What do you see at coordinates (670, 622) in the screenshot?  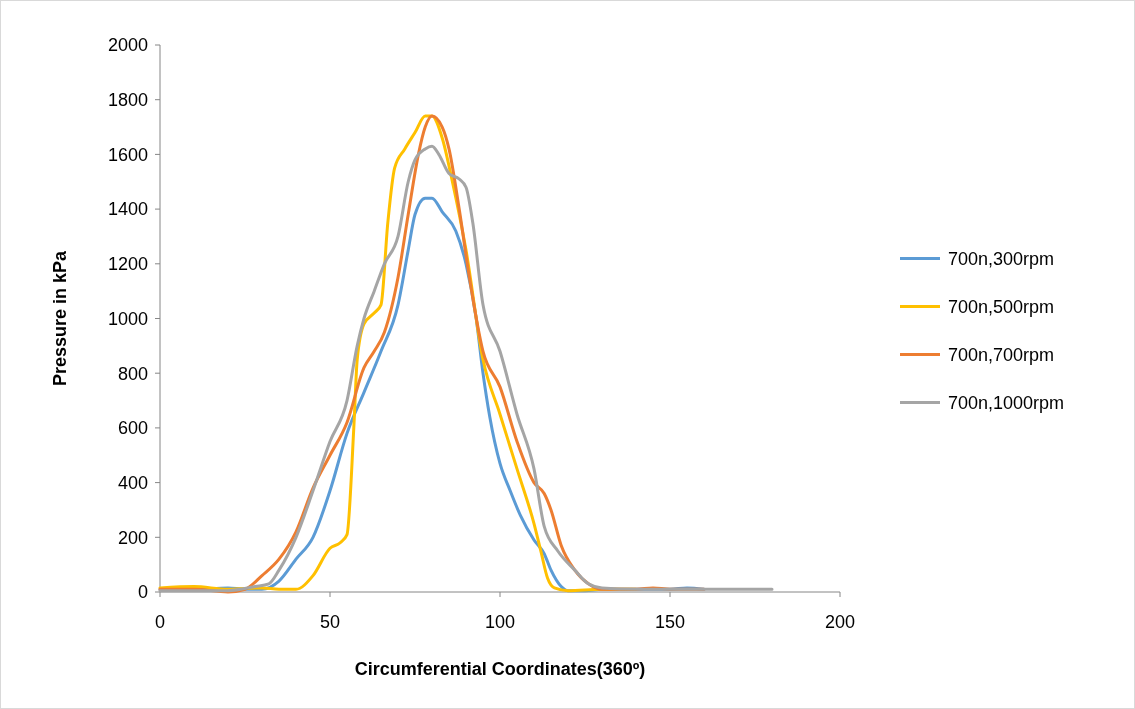 I see `x-tick-label: 150` at bounding box center [670, 622].